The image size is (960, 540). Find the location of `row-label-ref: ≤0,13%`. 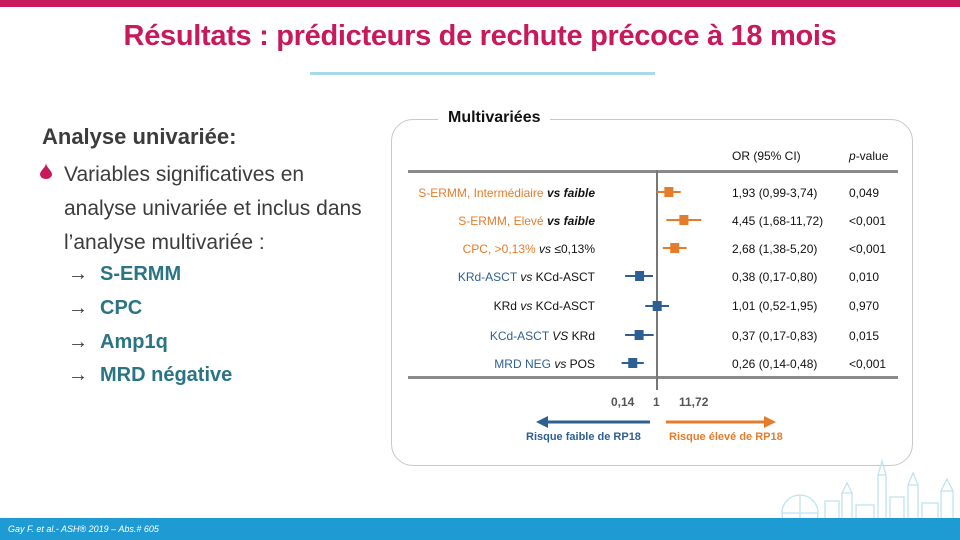

row-label-ref: ≤0,13% is located at coordinates (574, 249).